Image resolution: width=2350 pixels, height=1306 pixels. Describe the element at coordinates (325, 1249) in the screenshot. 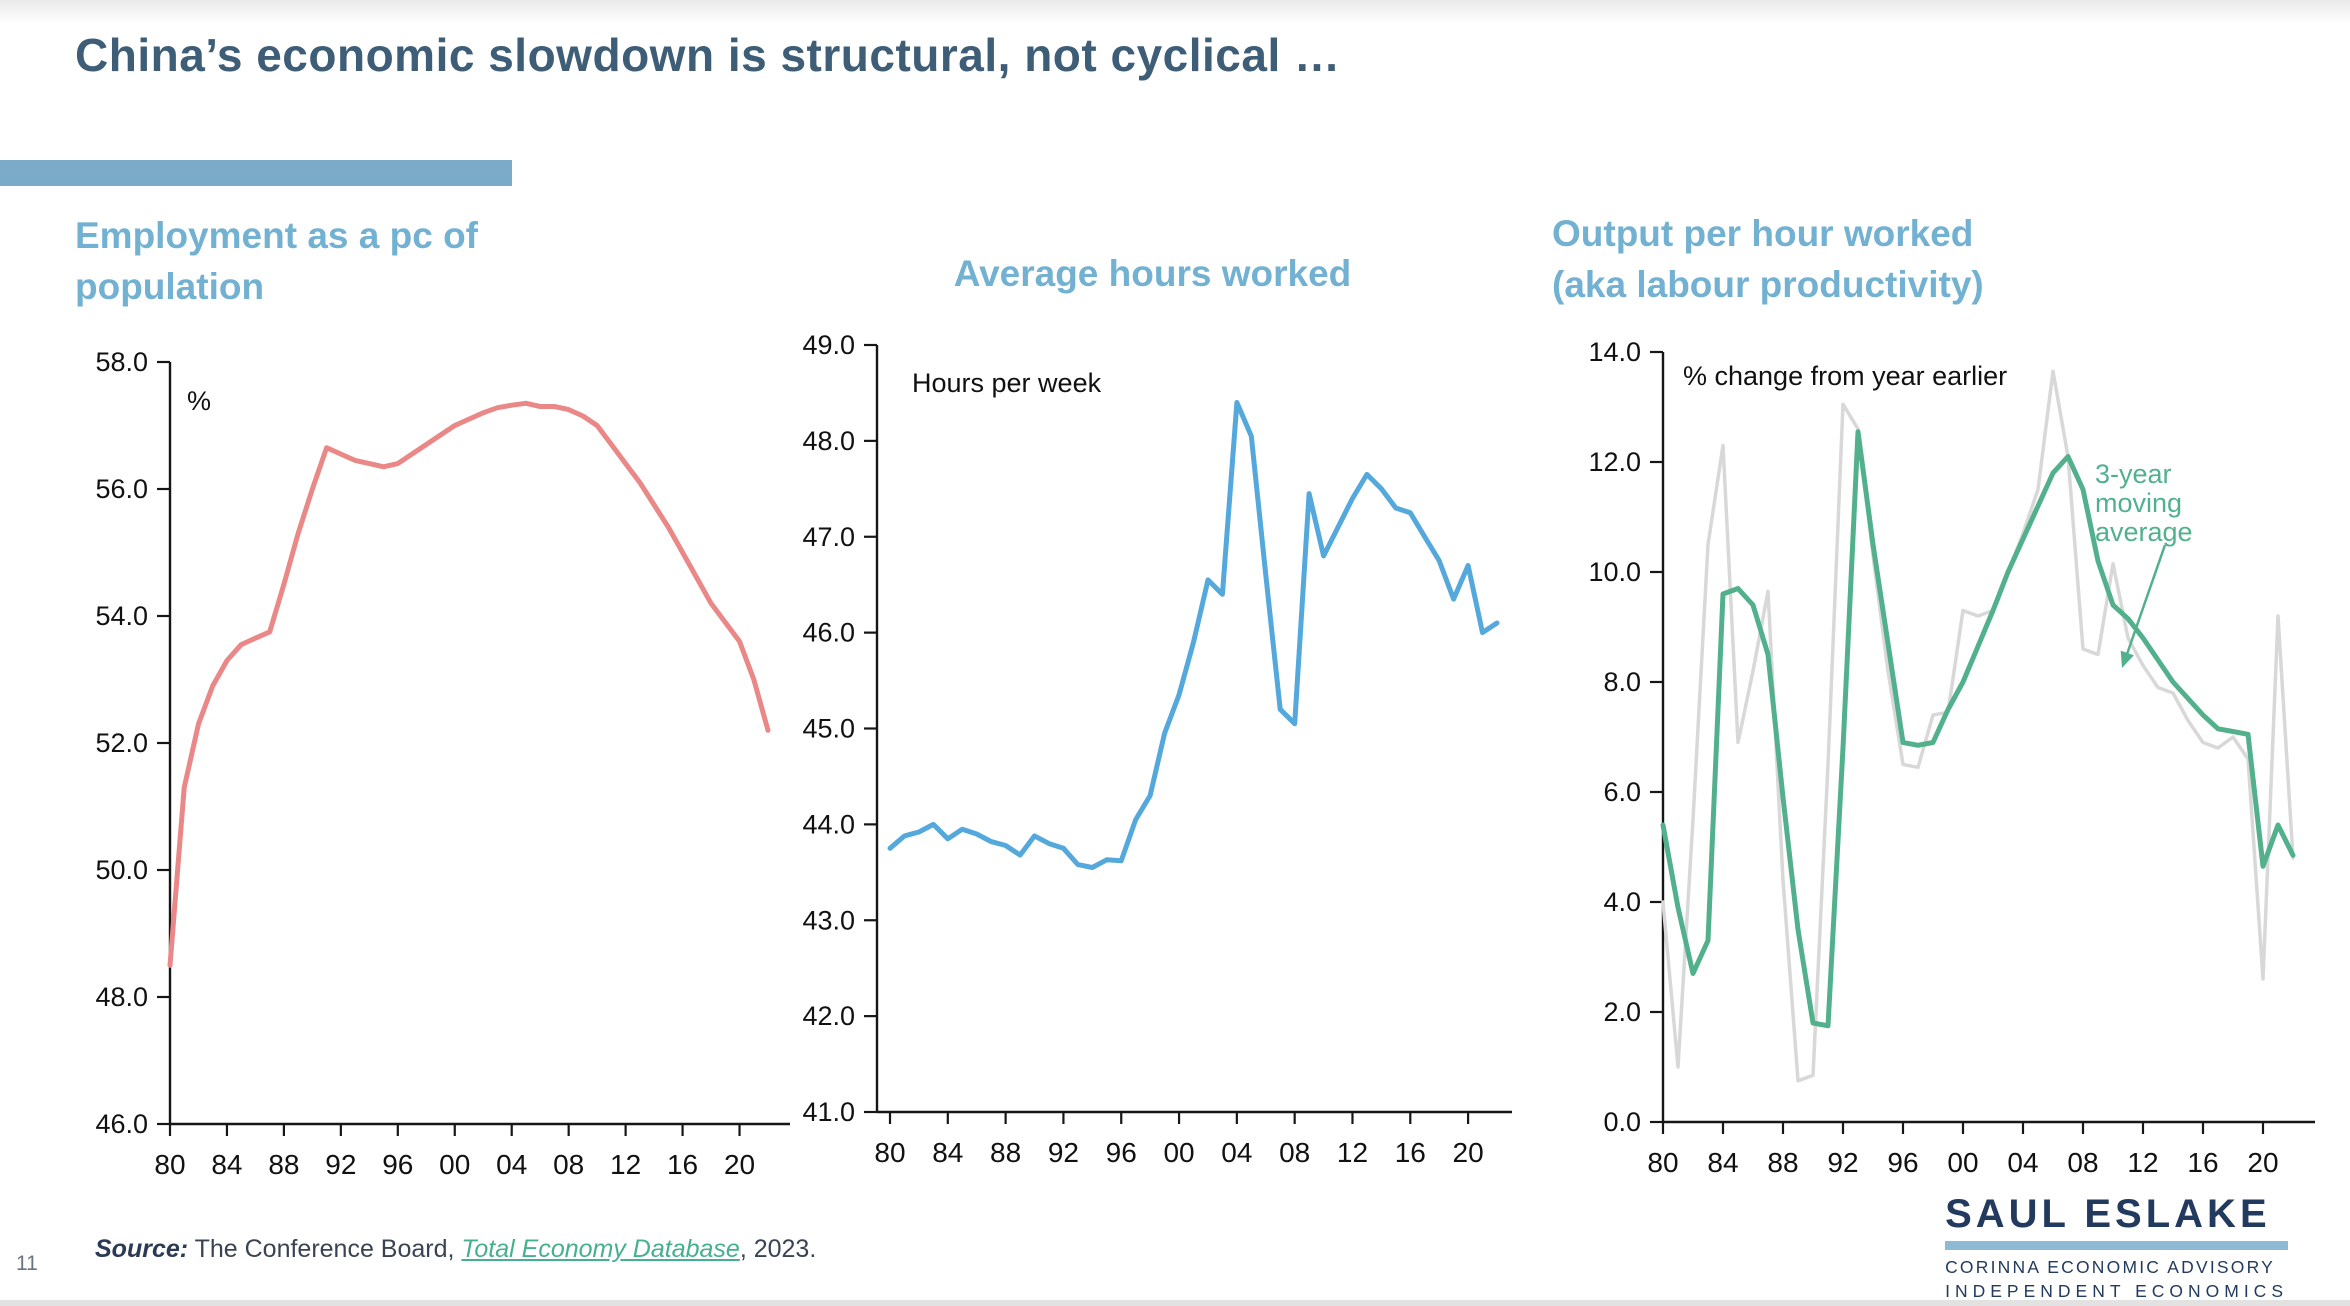

I see `source-text: The Conference Board,` at that location.